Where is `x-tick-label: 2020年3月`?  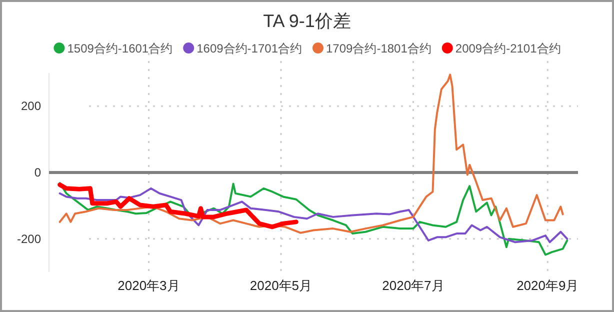 x-tick-label: 2020年3月 is located at coordinates (149, 285).